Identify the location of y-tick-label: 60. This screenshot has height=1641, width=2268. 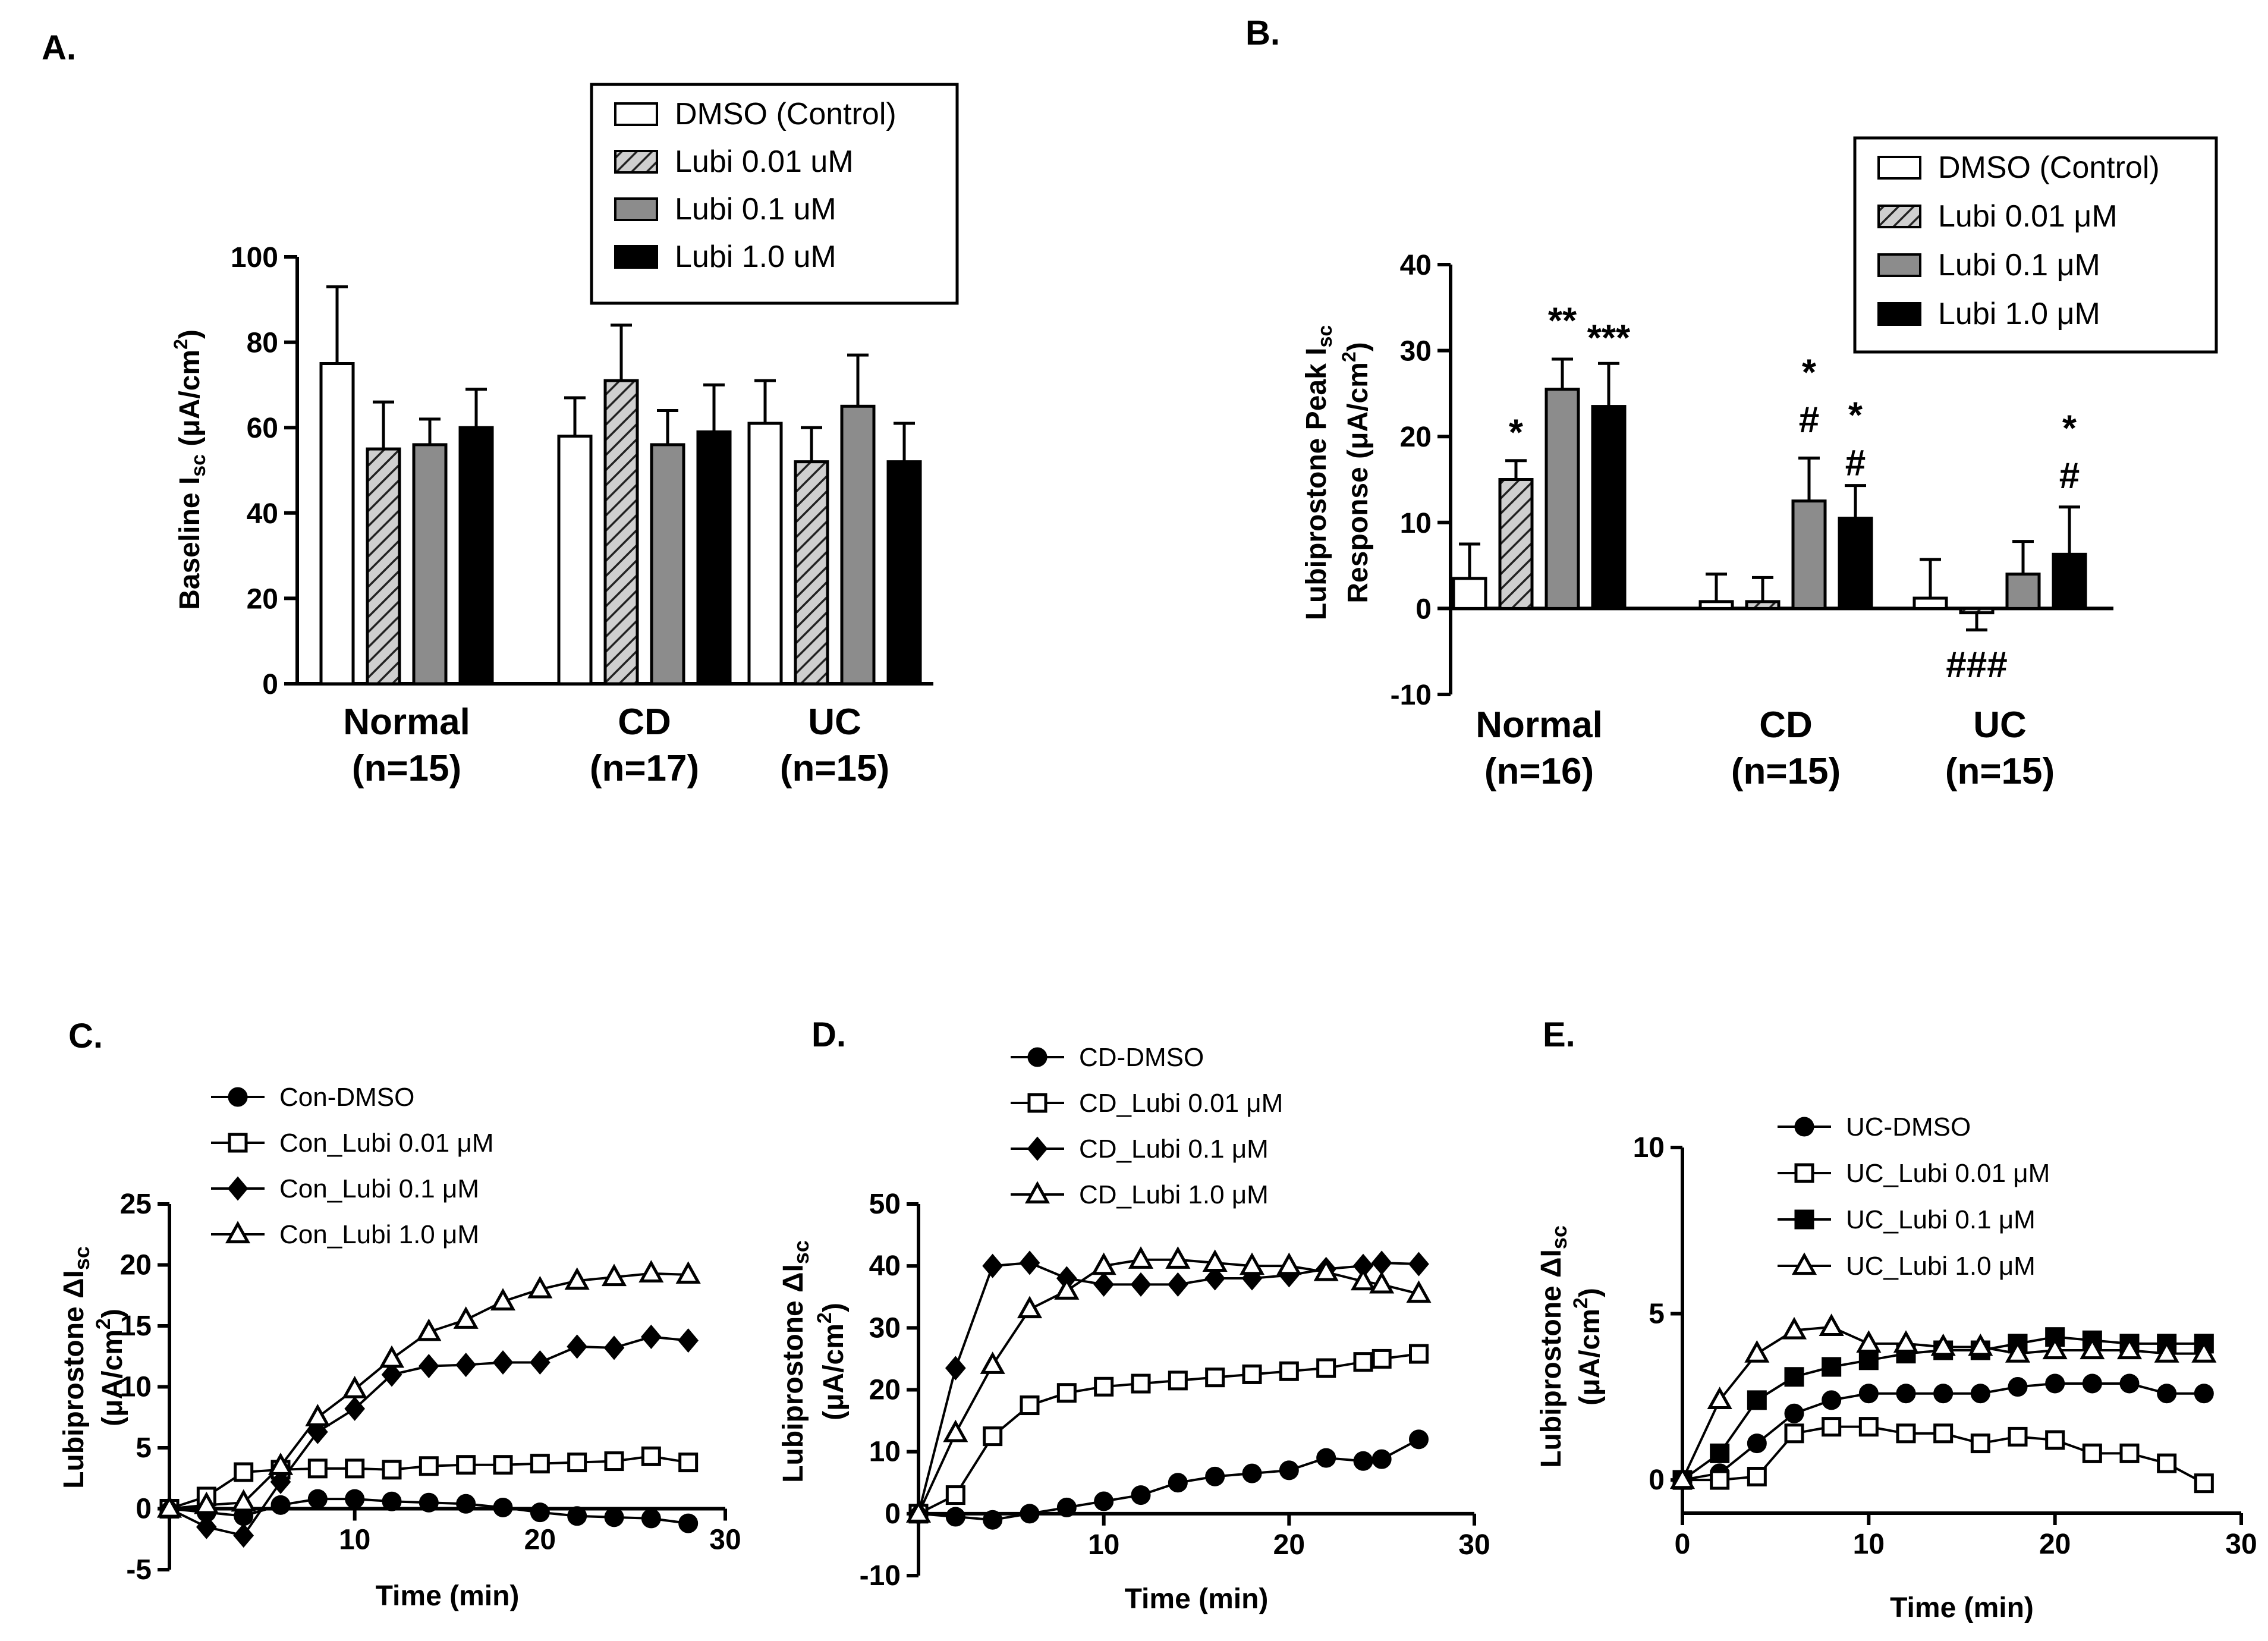
(262, 428).